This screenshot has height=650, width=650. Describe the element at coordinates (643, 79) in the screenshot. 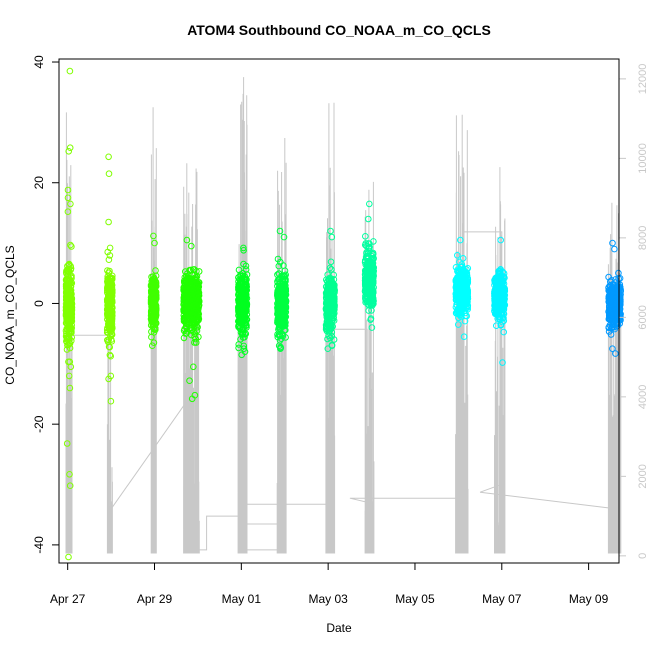

I see `y2-tick-label: 12000` at that location.